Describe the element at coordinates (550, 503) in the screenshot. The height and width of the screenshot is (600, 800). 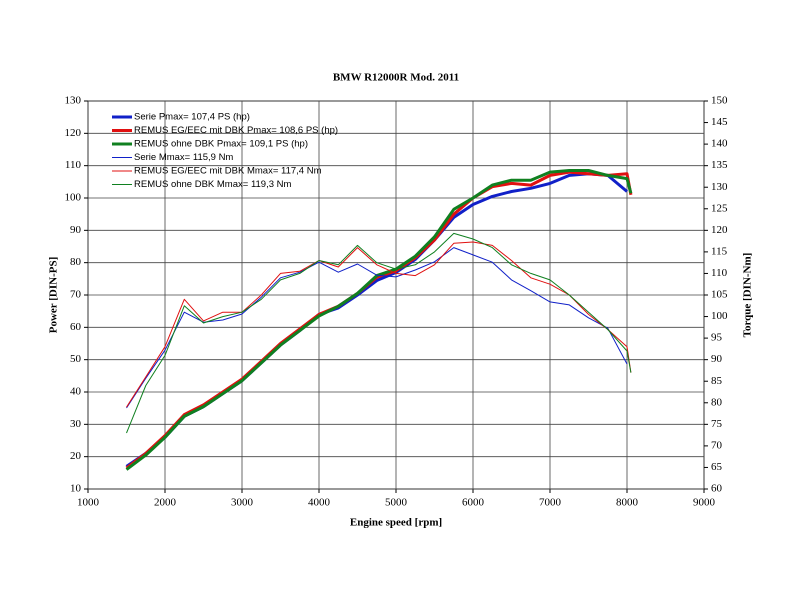
I see `x-tick-label: 7000` at that location.